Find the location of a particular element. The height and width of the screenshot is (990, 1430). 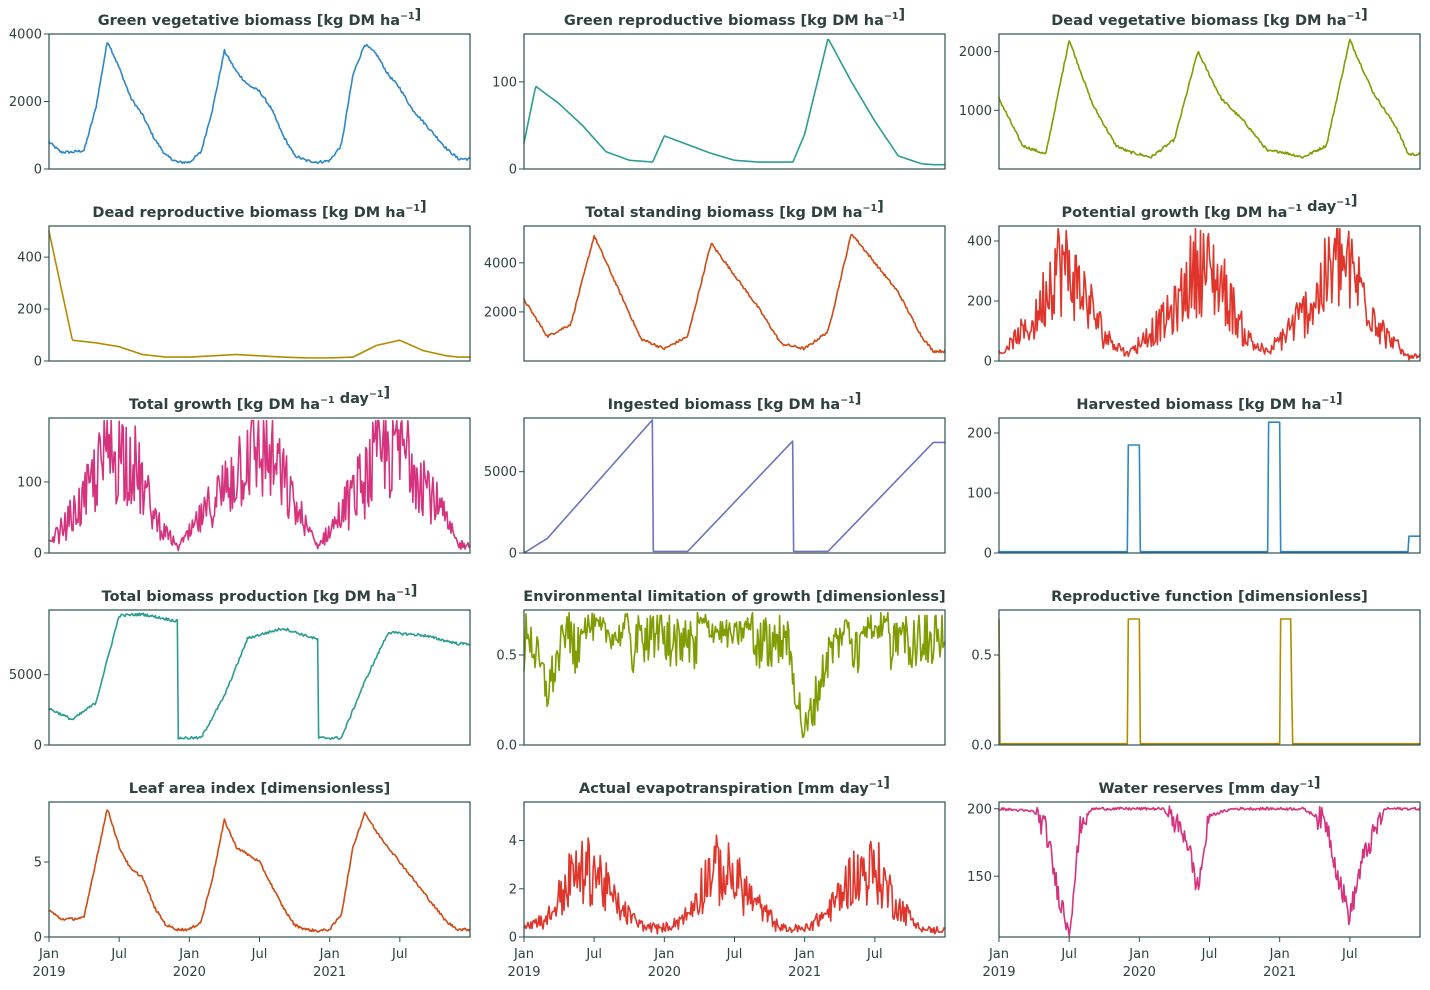

chart-title: Total standing biomass [kg DM ha−1] is located at coordinates (734, 210).